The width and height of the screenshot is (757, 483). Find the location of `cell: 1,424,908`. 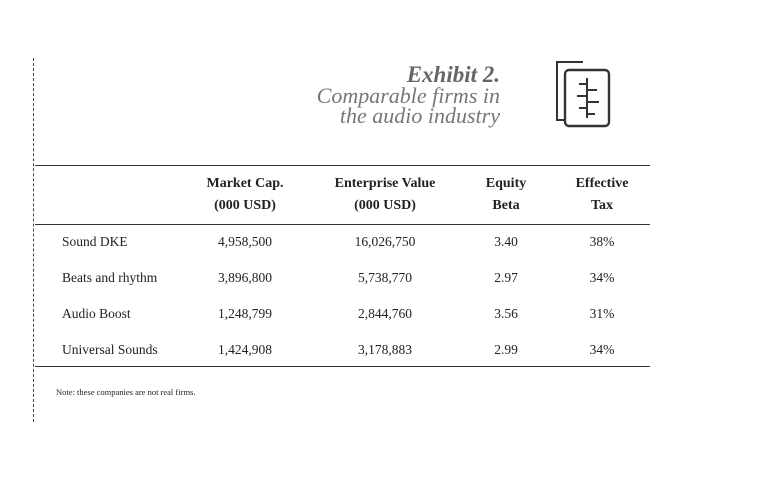

cell: 1,424,908 is located at coordinates (245, 349).